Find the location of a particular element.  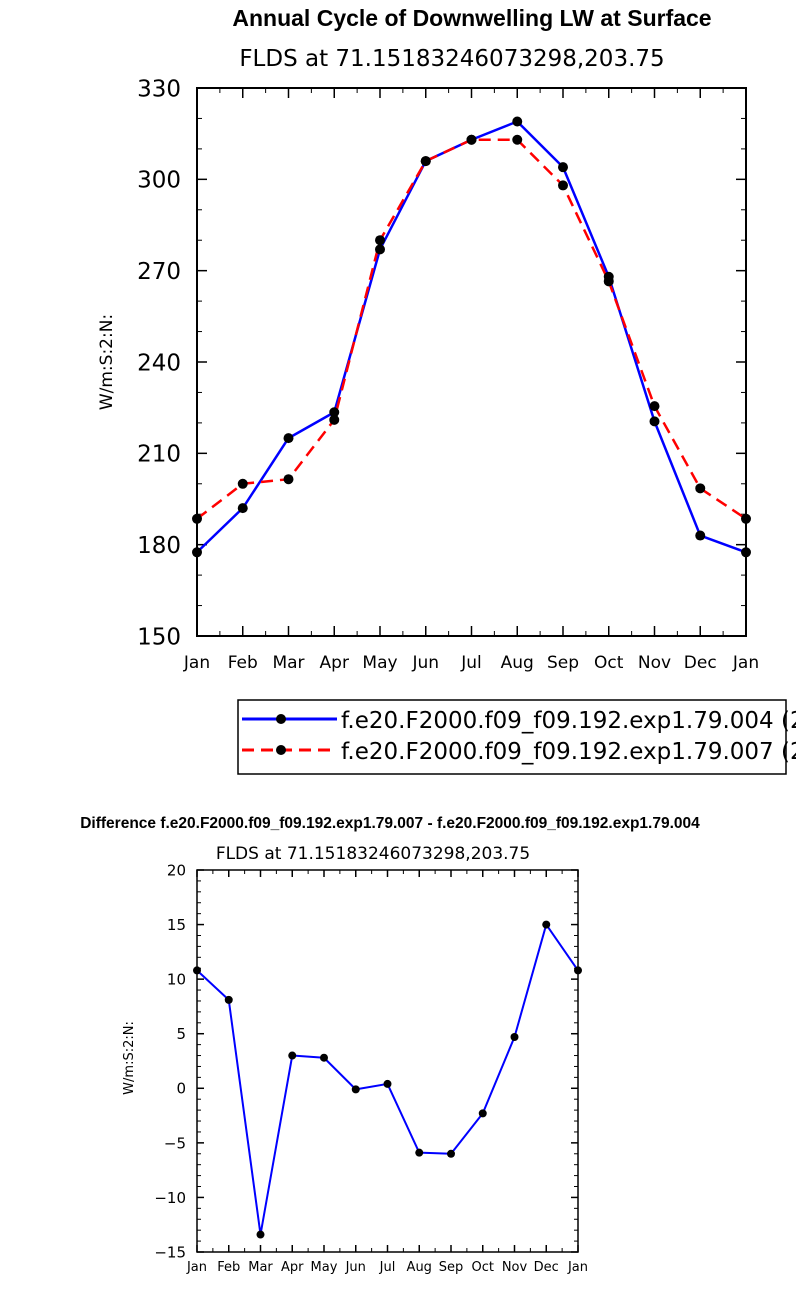

legend-box is located at coordinates (512, 737).